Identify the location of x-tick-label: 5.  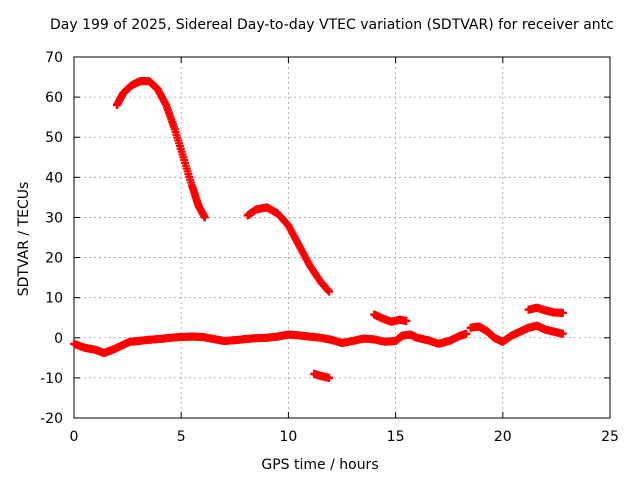
(181, 437).